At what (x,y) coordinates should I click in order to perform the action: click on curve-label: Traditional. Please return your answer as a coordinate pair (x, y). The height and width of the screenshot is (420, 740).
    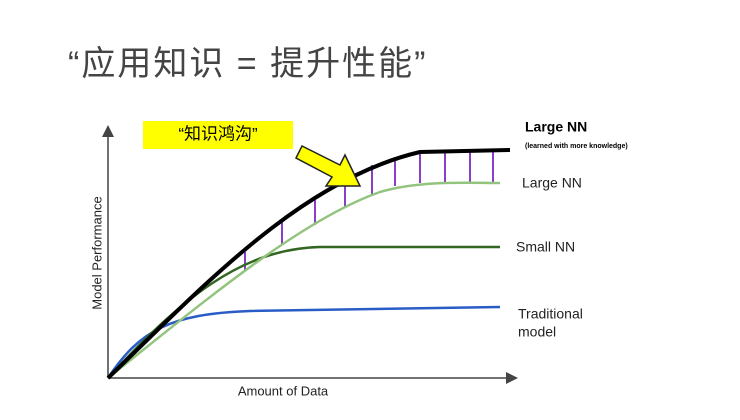
    Looking at the image, I should click on (550, 314).